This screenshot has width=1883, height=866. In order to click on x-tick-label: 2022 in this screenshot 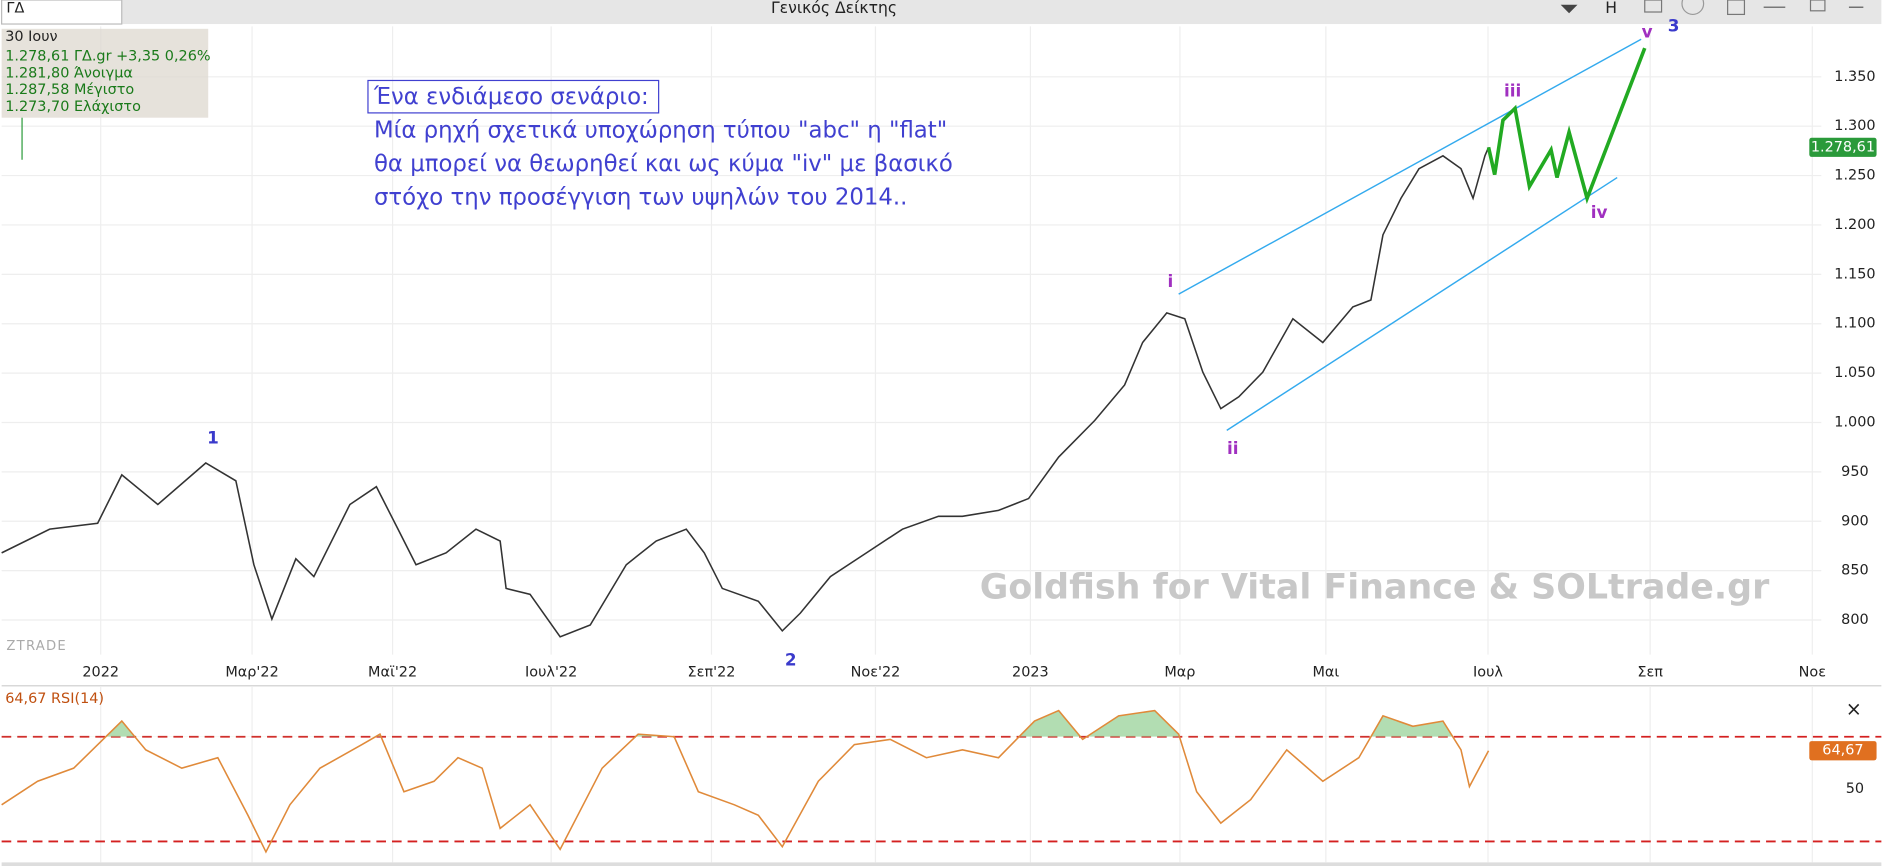, I will do `click(100, 673)`.